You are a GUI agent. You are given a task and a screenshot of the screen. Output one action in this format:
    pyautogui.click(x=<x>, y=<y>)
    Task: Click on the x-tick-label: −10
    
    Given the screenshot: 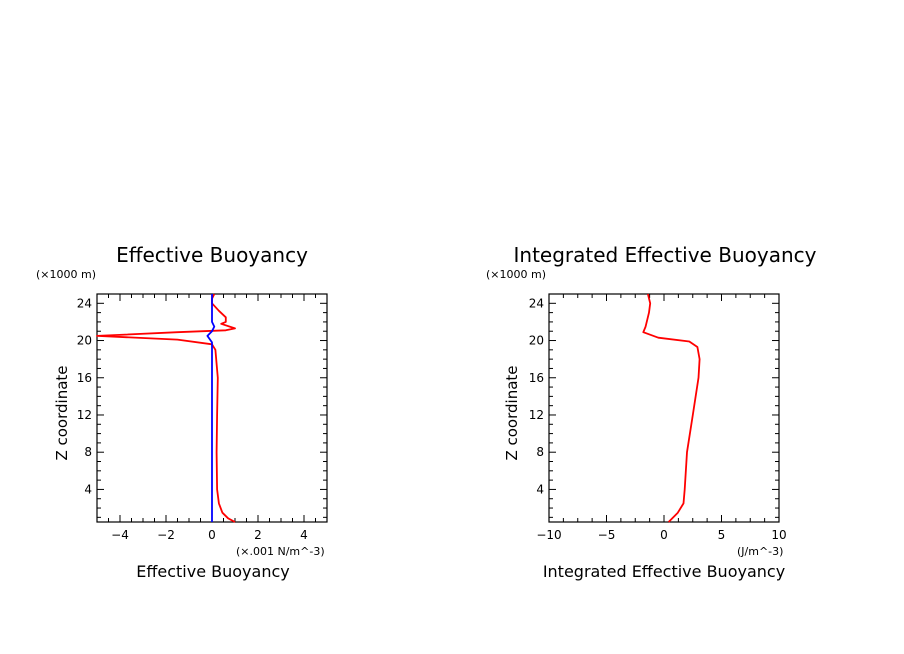 What is the action you would take?
    pyautogui.click(x=548, y=535)
    